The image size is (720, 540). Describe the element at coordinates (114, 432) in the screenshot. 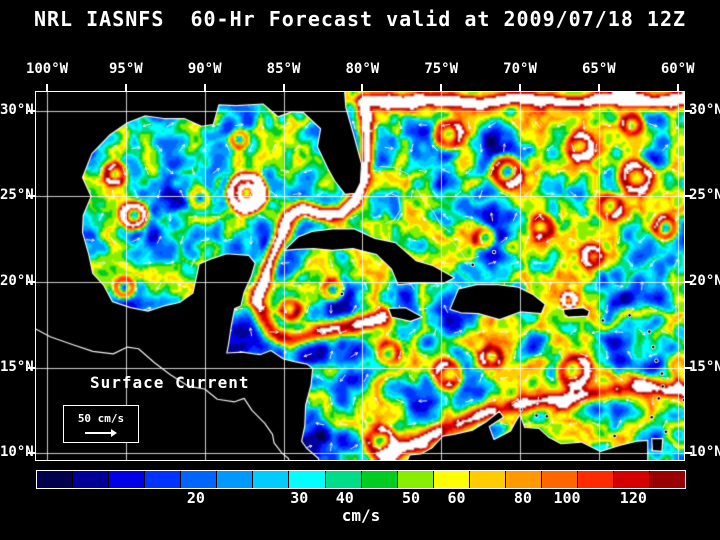

I see `scale-arrow-head` at that location.